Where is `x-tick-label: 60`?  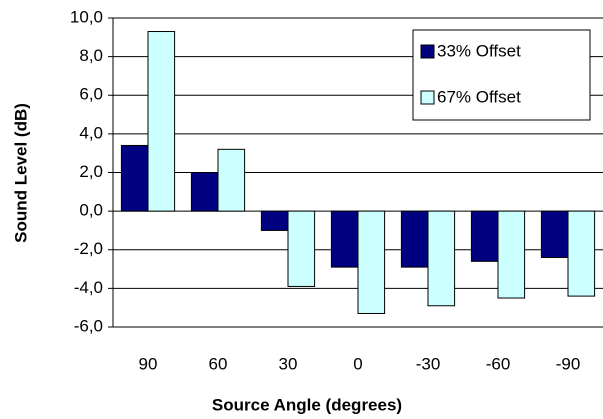 x-tick-label: 60 is located at coordinates (218, 363).